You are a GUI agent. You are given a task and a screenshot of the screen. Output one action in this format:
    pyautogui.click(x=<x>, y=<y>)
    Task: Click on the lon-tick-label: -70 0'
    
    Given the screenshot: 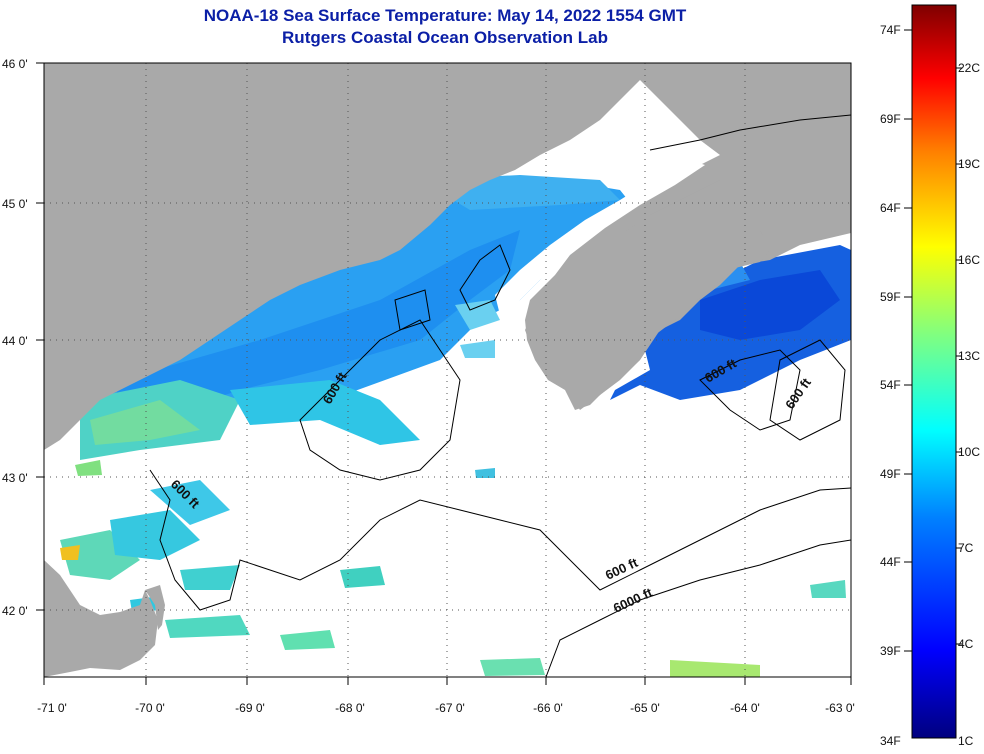 What is the action you would take?
    pyautogui.click(x=150, y=708)
    